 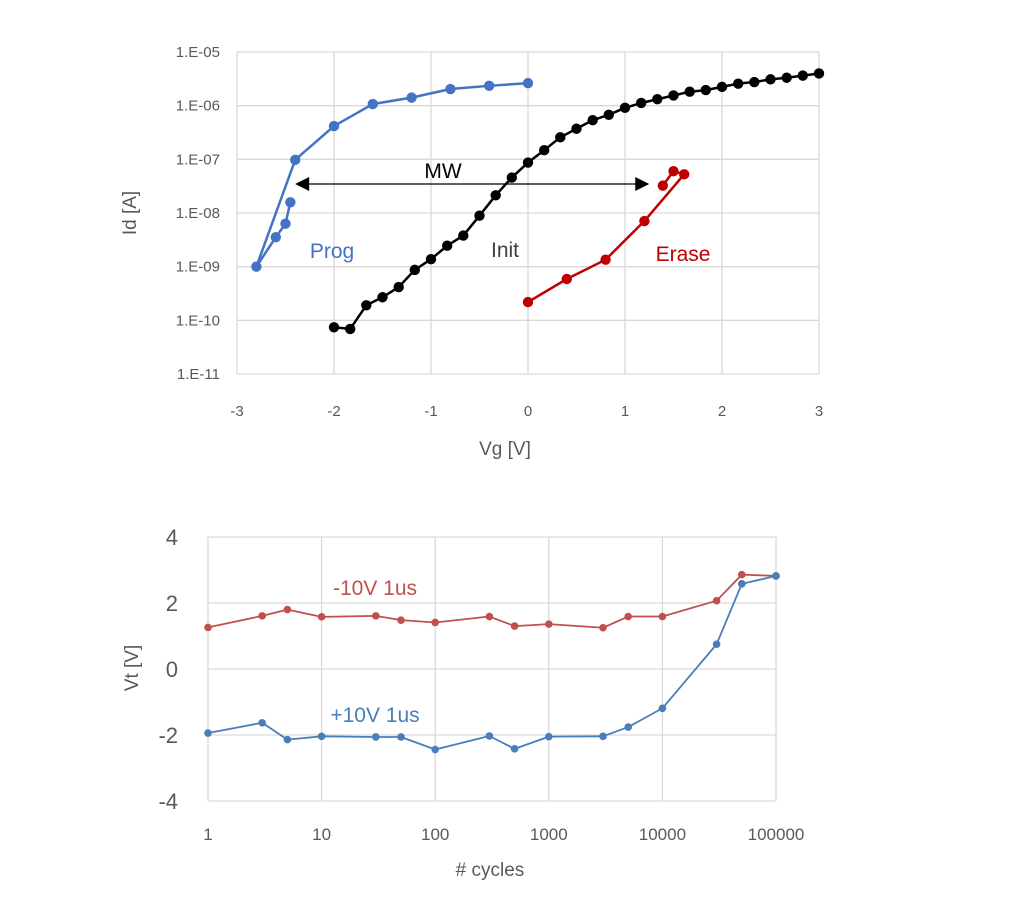 What do you see at coordinates (492, 601) in the screenshot?
I see `series-line-erase` at bounding box center [492, 601].